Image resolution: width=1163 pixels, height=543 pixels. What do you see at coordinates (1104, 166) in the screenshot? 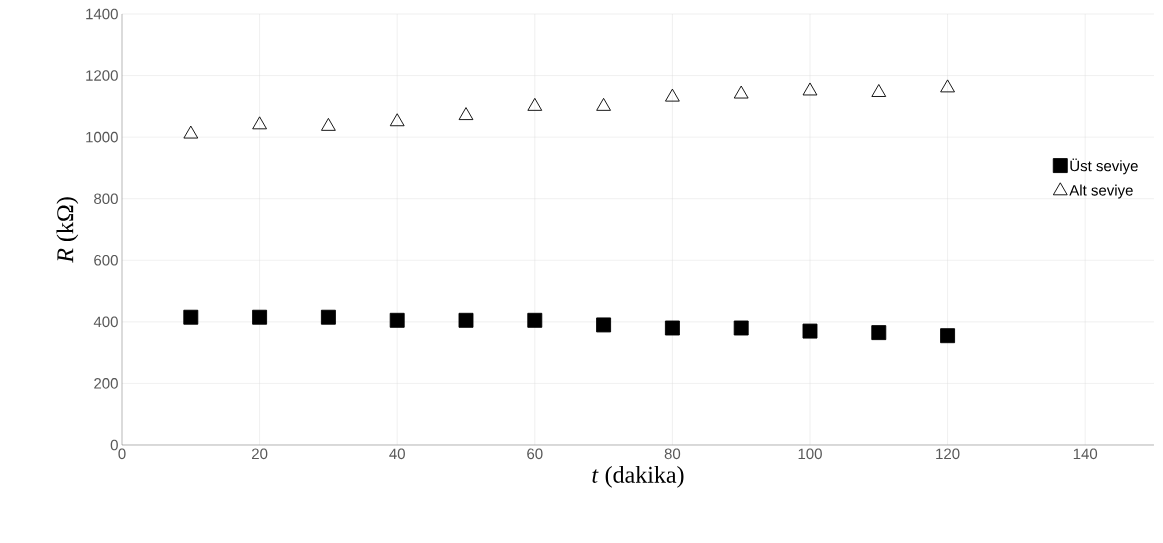
I see `legend-label: Üst seviye` at bounding box center [1104, 166].